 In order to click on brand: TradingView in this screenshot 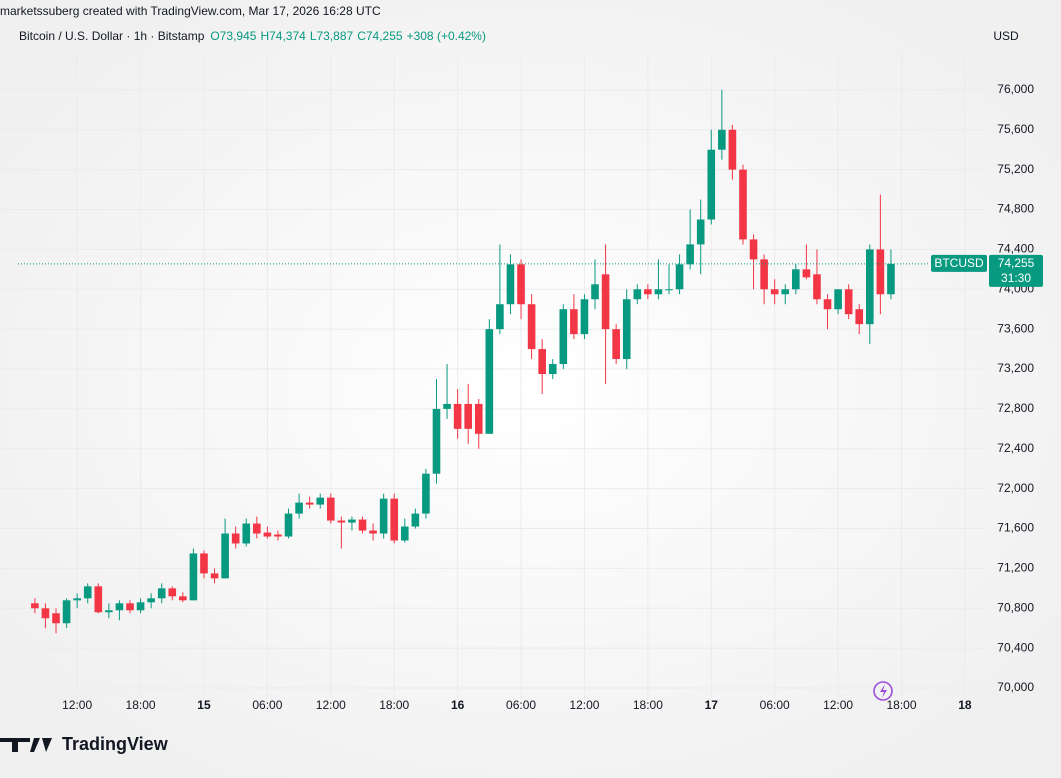, I will do `click(84, 744)`.